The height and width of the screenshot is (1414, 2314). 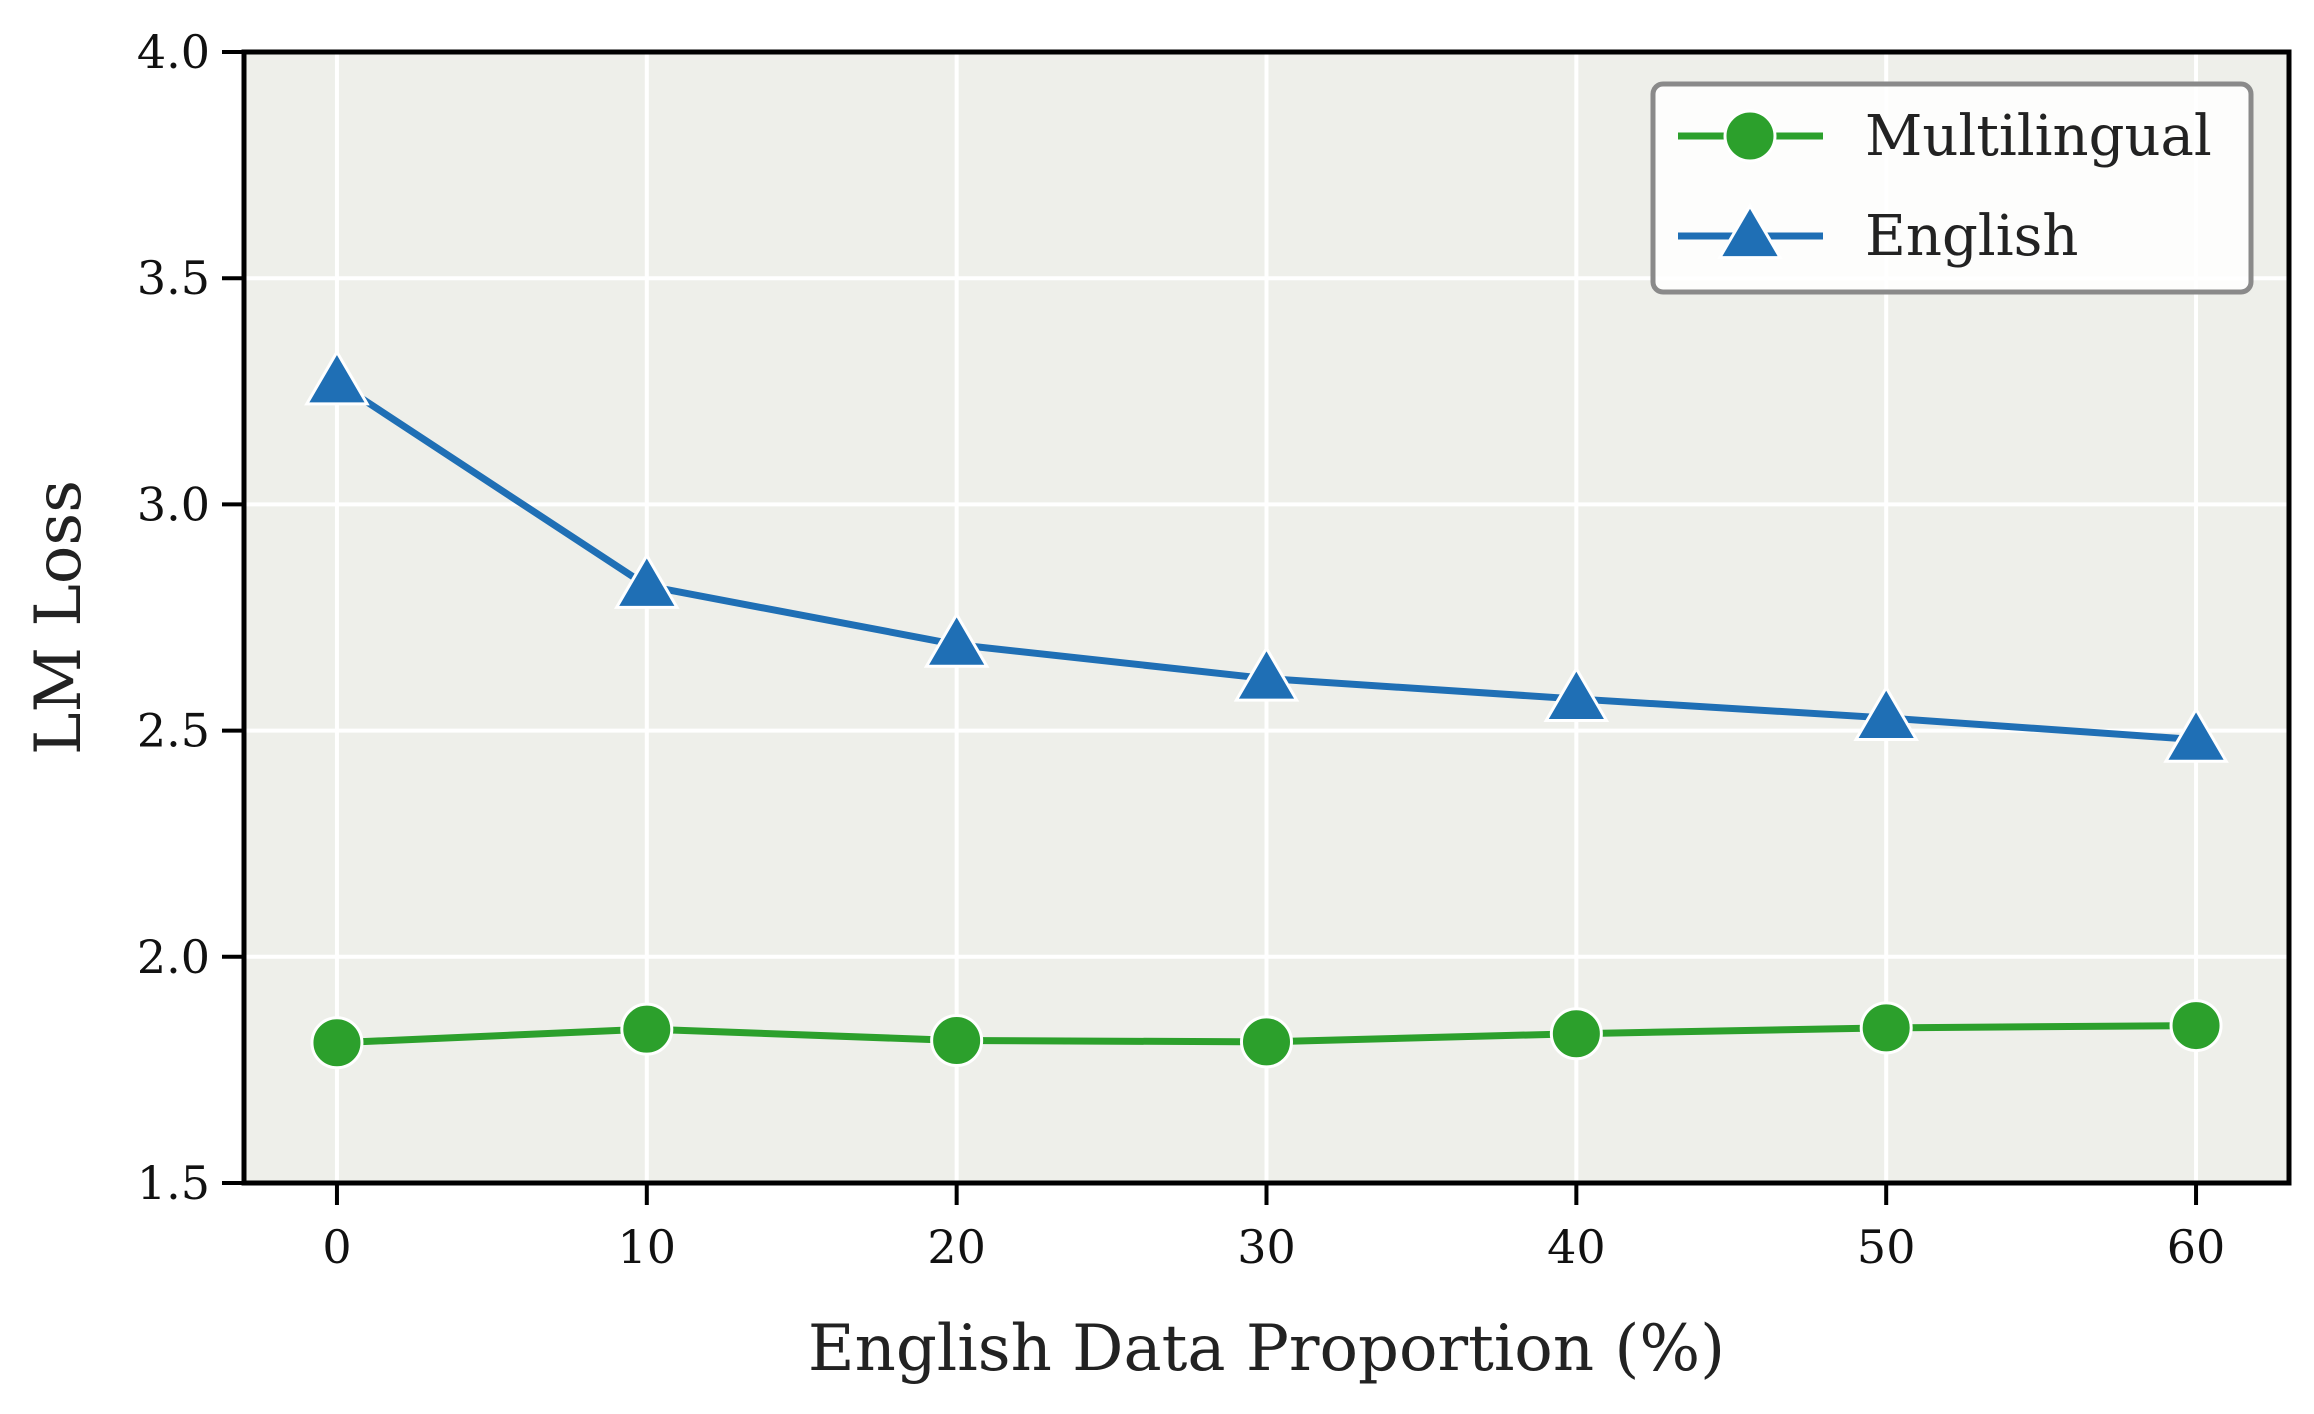 I want to click on x-tick-label: 50, so click(x=1886, y=1247).